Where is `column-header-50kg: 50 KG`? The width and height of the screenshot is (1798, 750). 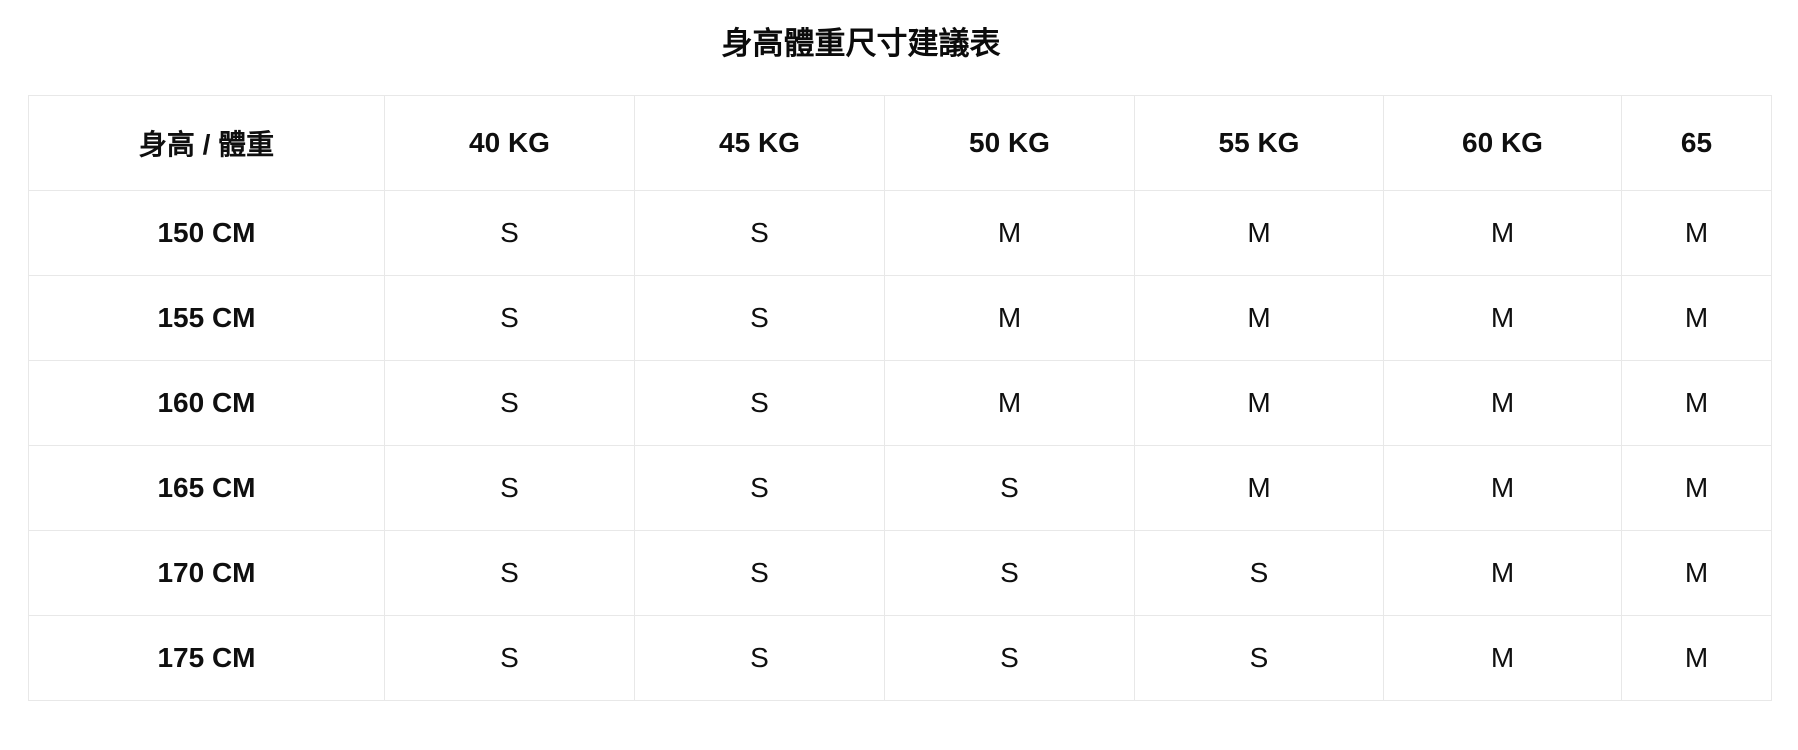
column-header-50kg: 50 KG is located at coordinates (1009, 143).